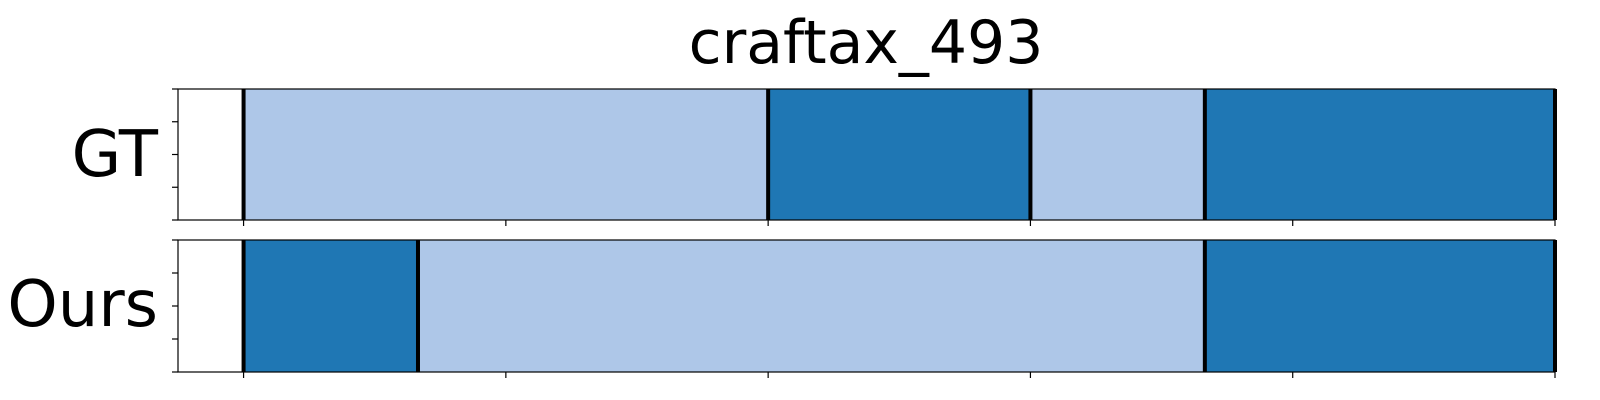  What do you see at coordinates (82, 305) in the screenshot?
I see `row-label-ours: Ours` at bounding box center [82, 305].